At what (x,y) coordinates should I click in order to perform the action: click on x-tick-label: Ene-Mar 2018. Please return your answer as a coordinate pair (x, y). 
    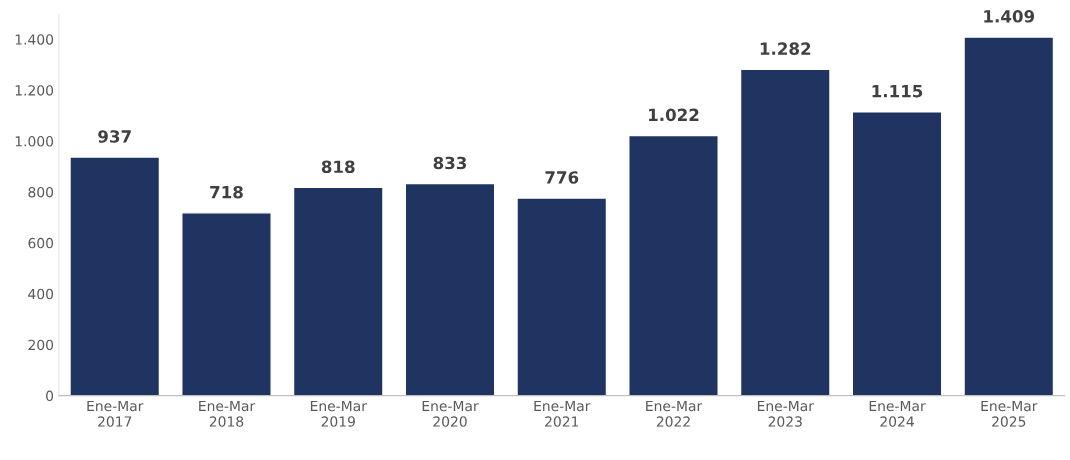
    Looking at the image, I should click on (227, 413).